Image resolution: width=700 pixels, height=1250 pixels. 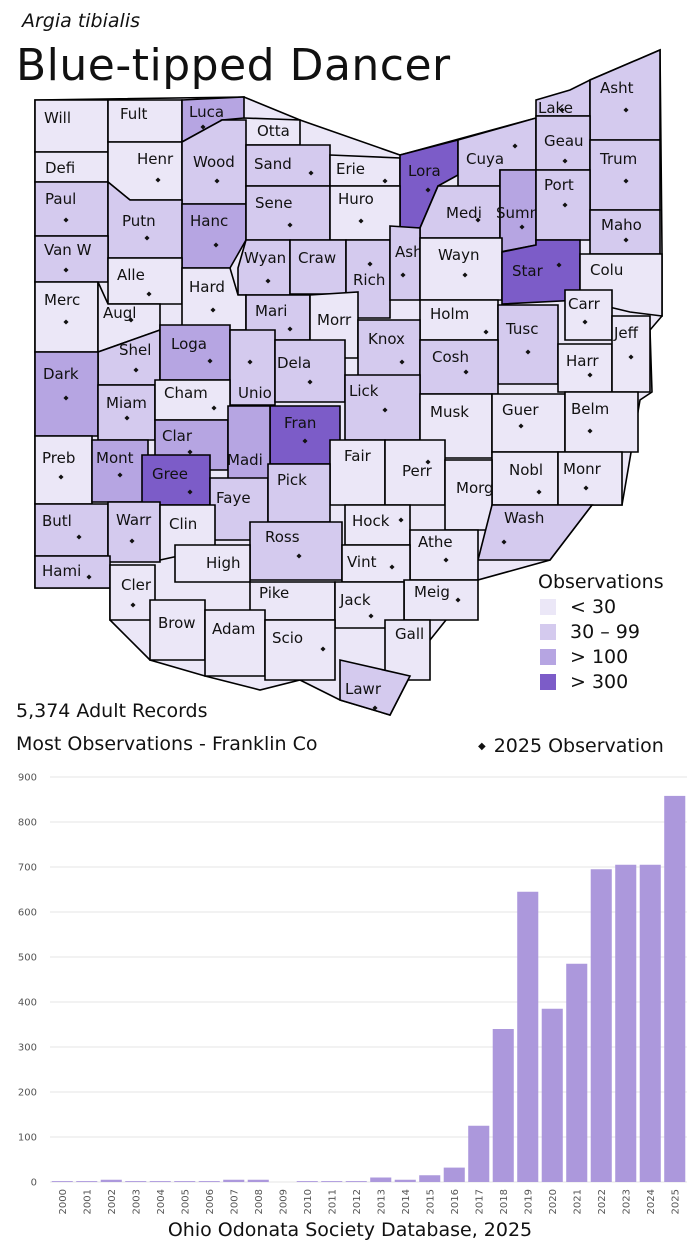 What do you see at coordinates (355, 600) in the screenshot?
I see `county-label: Jack` at bounding box center [355, 600].